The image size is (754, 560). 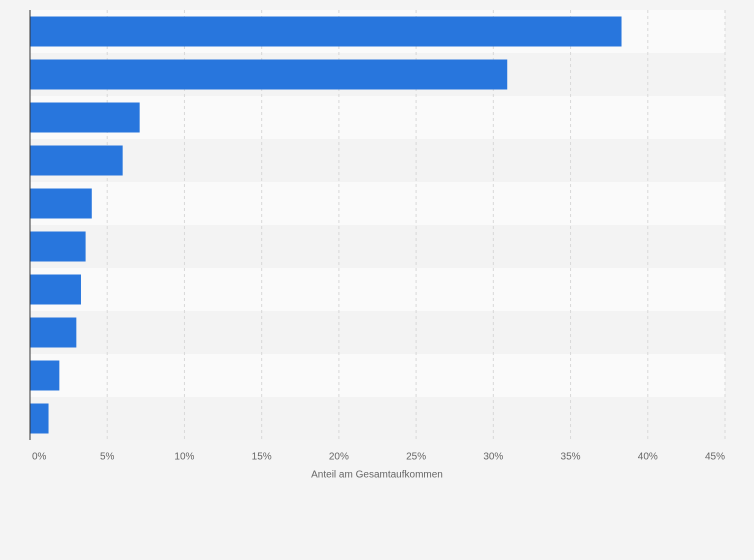 What do you see at coordinates (493, 457) in the screenshot?
I see `x-tick-label: 30%` at bounding box center [493, 457].